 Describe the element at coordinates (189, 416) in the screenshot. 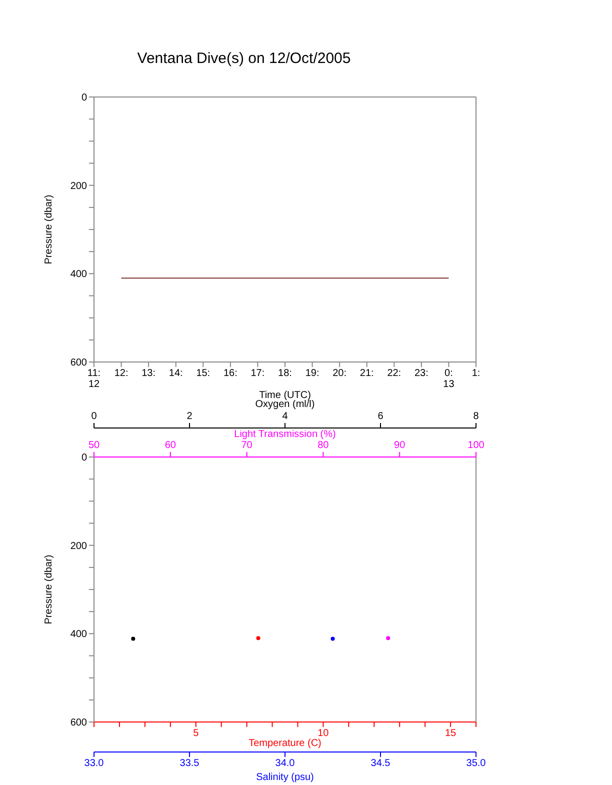

I see `x2-tick-label: 2` at that location.